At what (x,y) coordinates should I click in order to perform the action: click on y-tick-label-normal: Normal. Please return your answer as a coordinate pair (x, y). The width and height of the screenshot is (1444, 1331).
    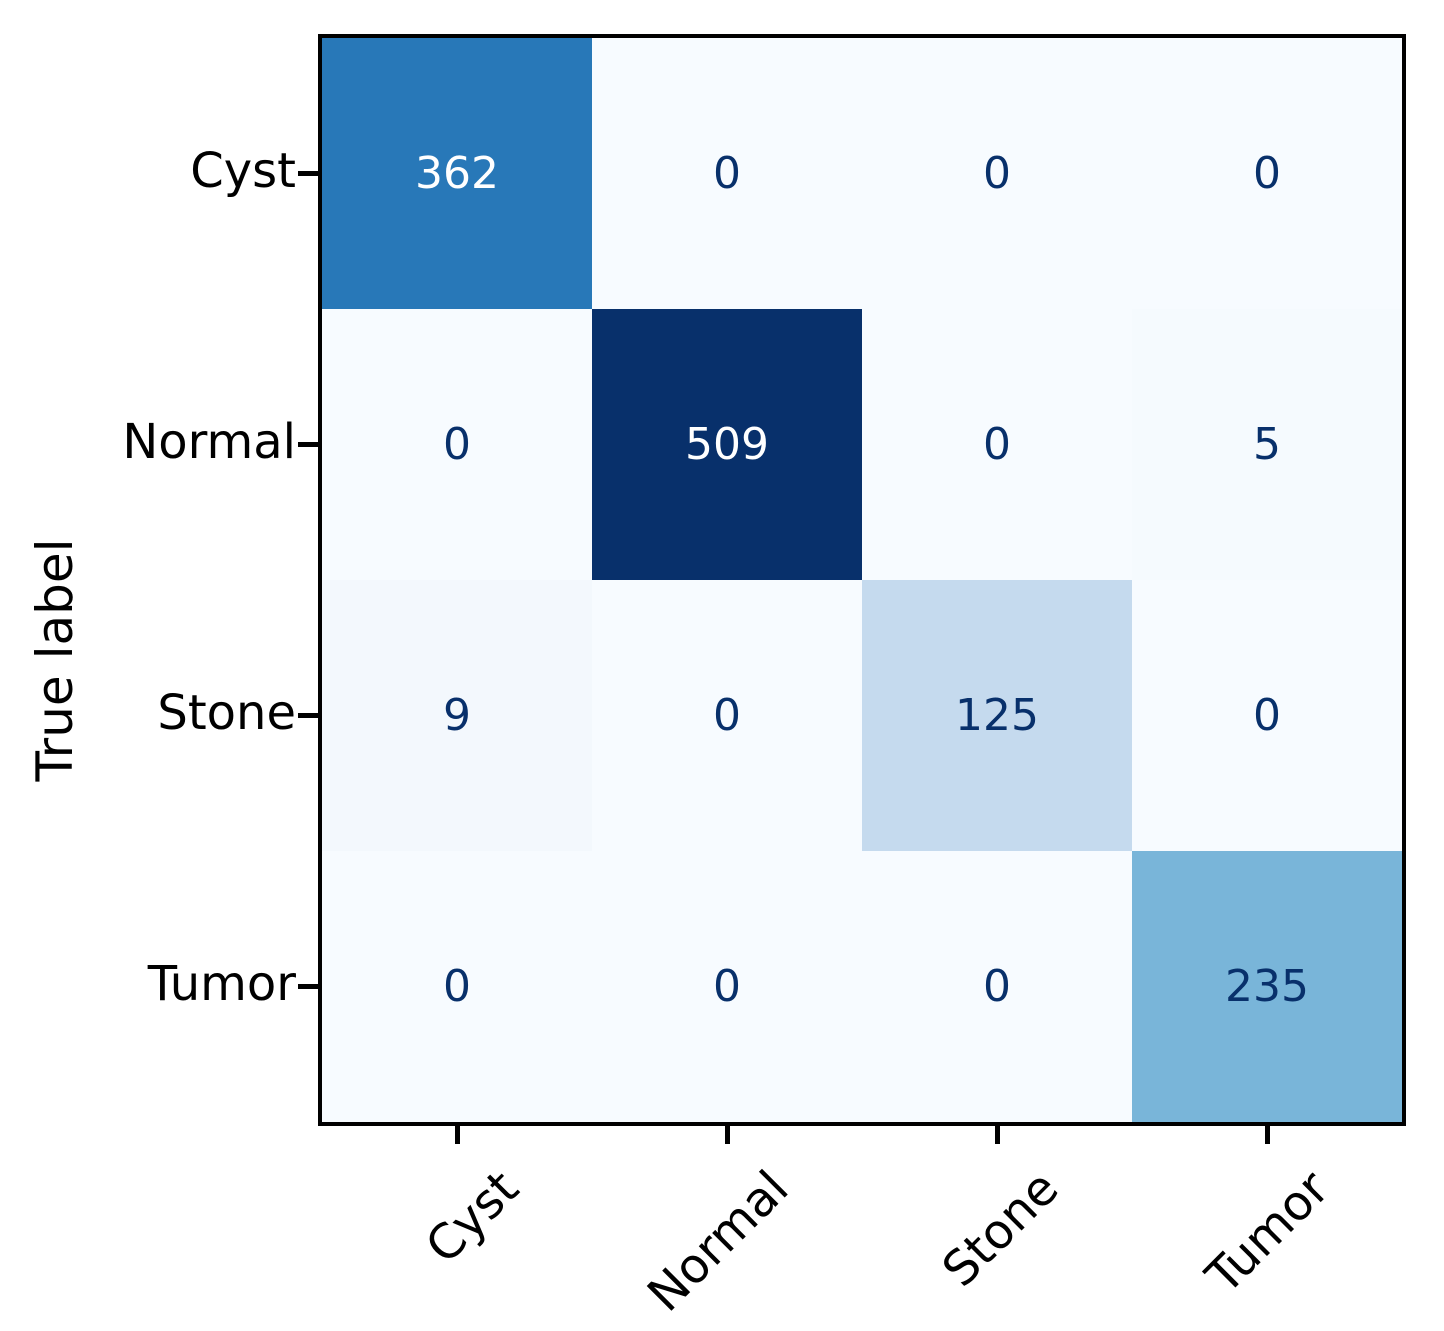
    Looking at the image, I should click on (209, 442).